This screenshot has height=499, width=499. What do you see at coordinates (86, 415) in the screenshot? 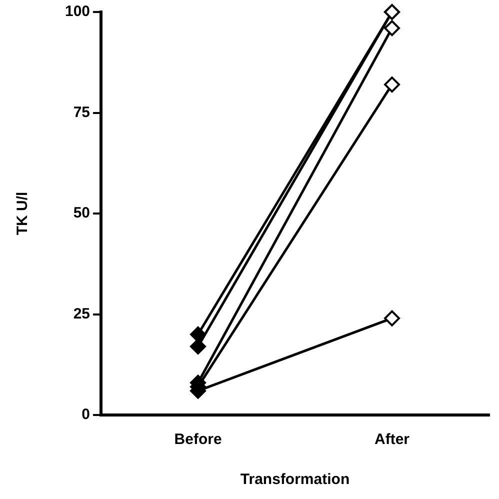
I see `y-tick-label: 0` at bounding box center [86, 415].